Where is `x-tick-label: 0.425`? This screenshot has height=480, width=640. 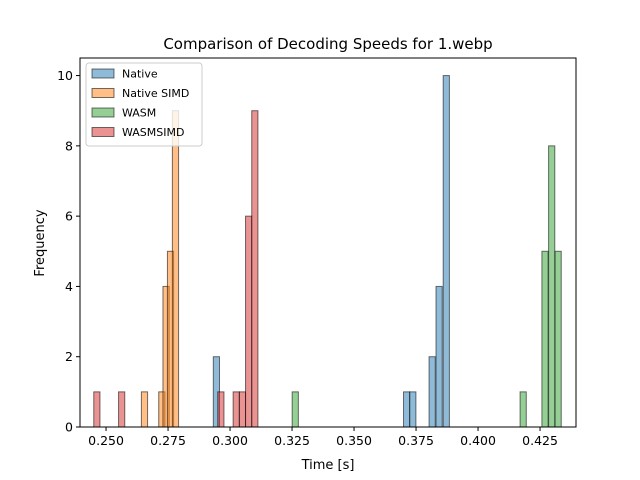 x-tick-label: 0.425 is located at coordinates (540, 440).